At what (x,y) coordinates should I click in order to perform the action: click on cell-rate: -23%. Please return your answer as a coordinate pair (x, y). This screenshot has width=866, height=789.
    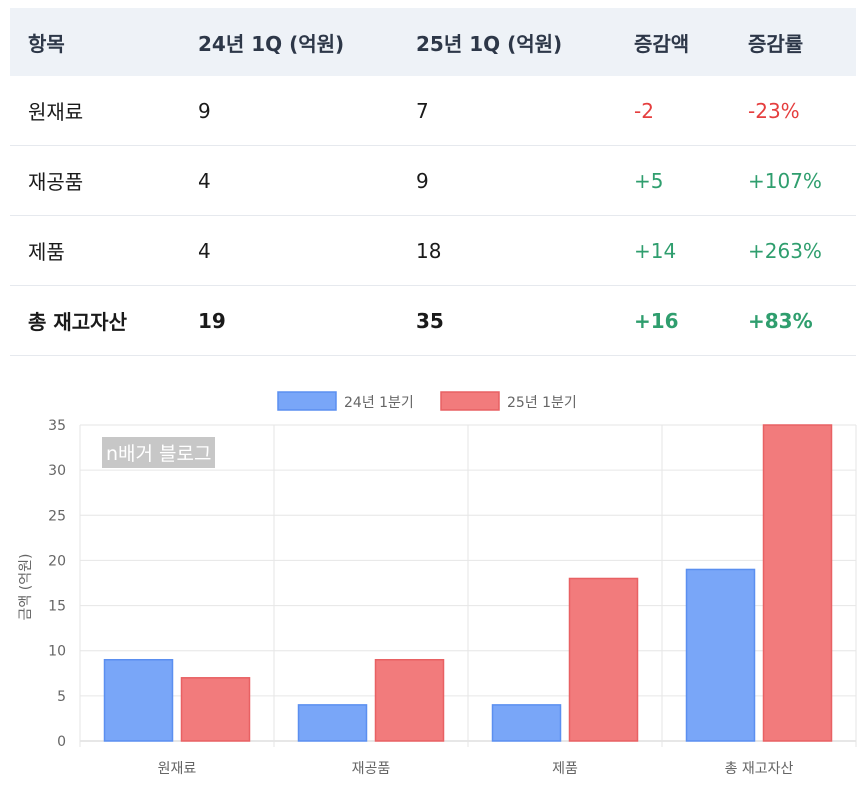
    Looking at the image, I should click on (793, 111).